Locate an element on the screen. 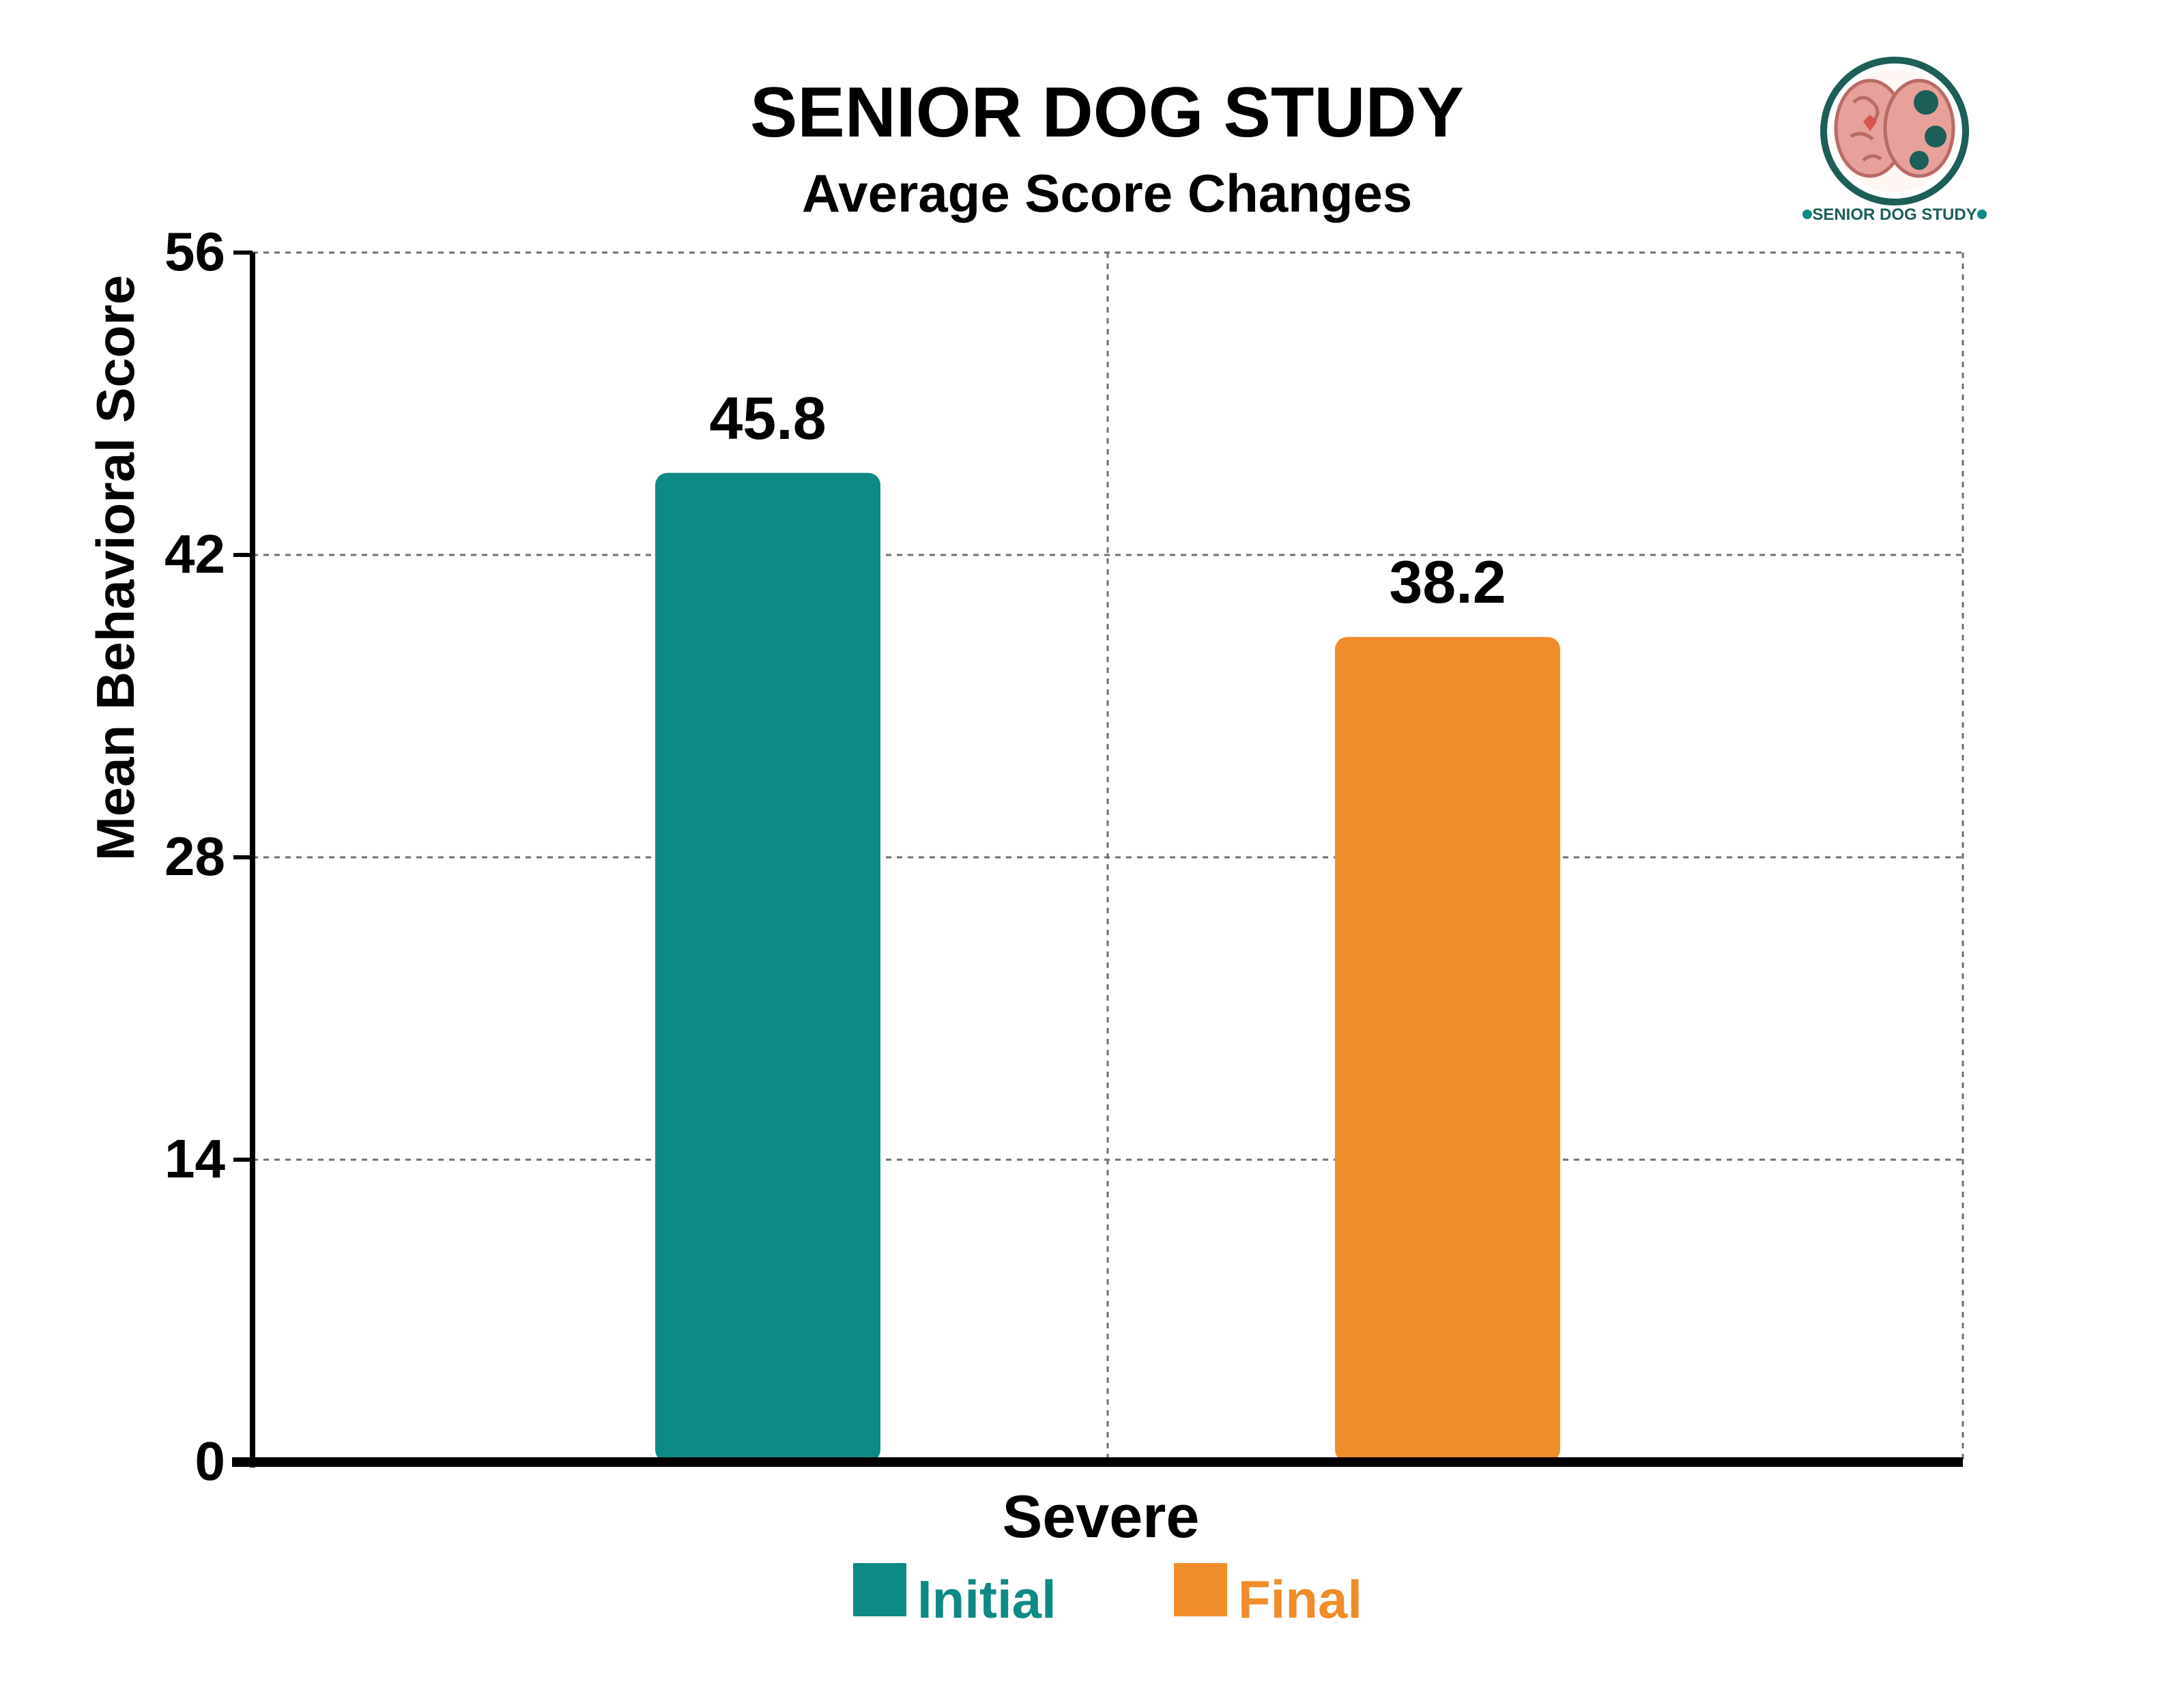 This screenshot has height=1688, width=2184. x-category-label: Severe is located at coordinates (1101, 1516).